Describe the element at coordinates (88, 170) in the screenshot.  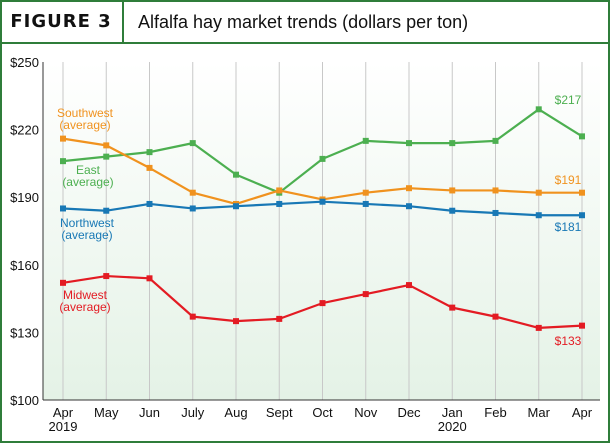
I see `series-label-east: East` at that location.